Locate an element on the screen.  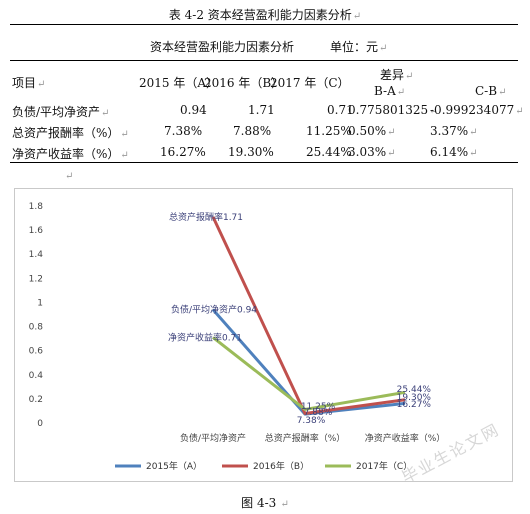
row-value: 0.71 is located at coordinates (340, 110).